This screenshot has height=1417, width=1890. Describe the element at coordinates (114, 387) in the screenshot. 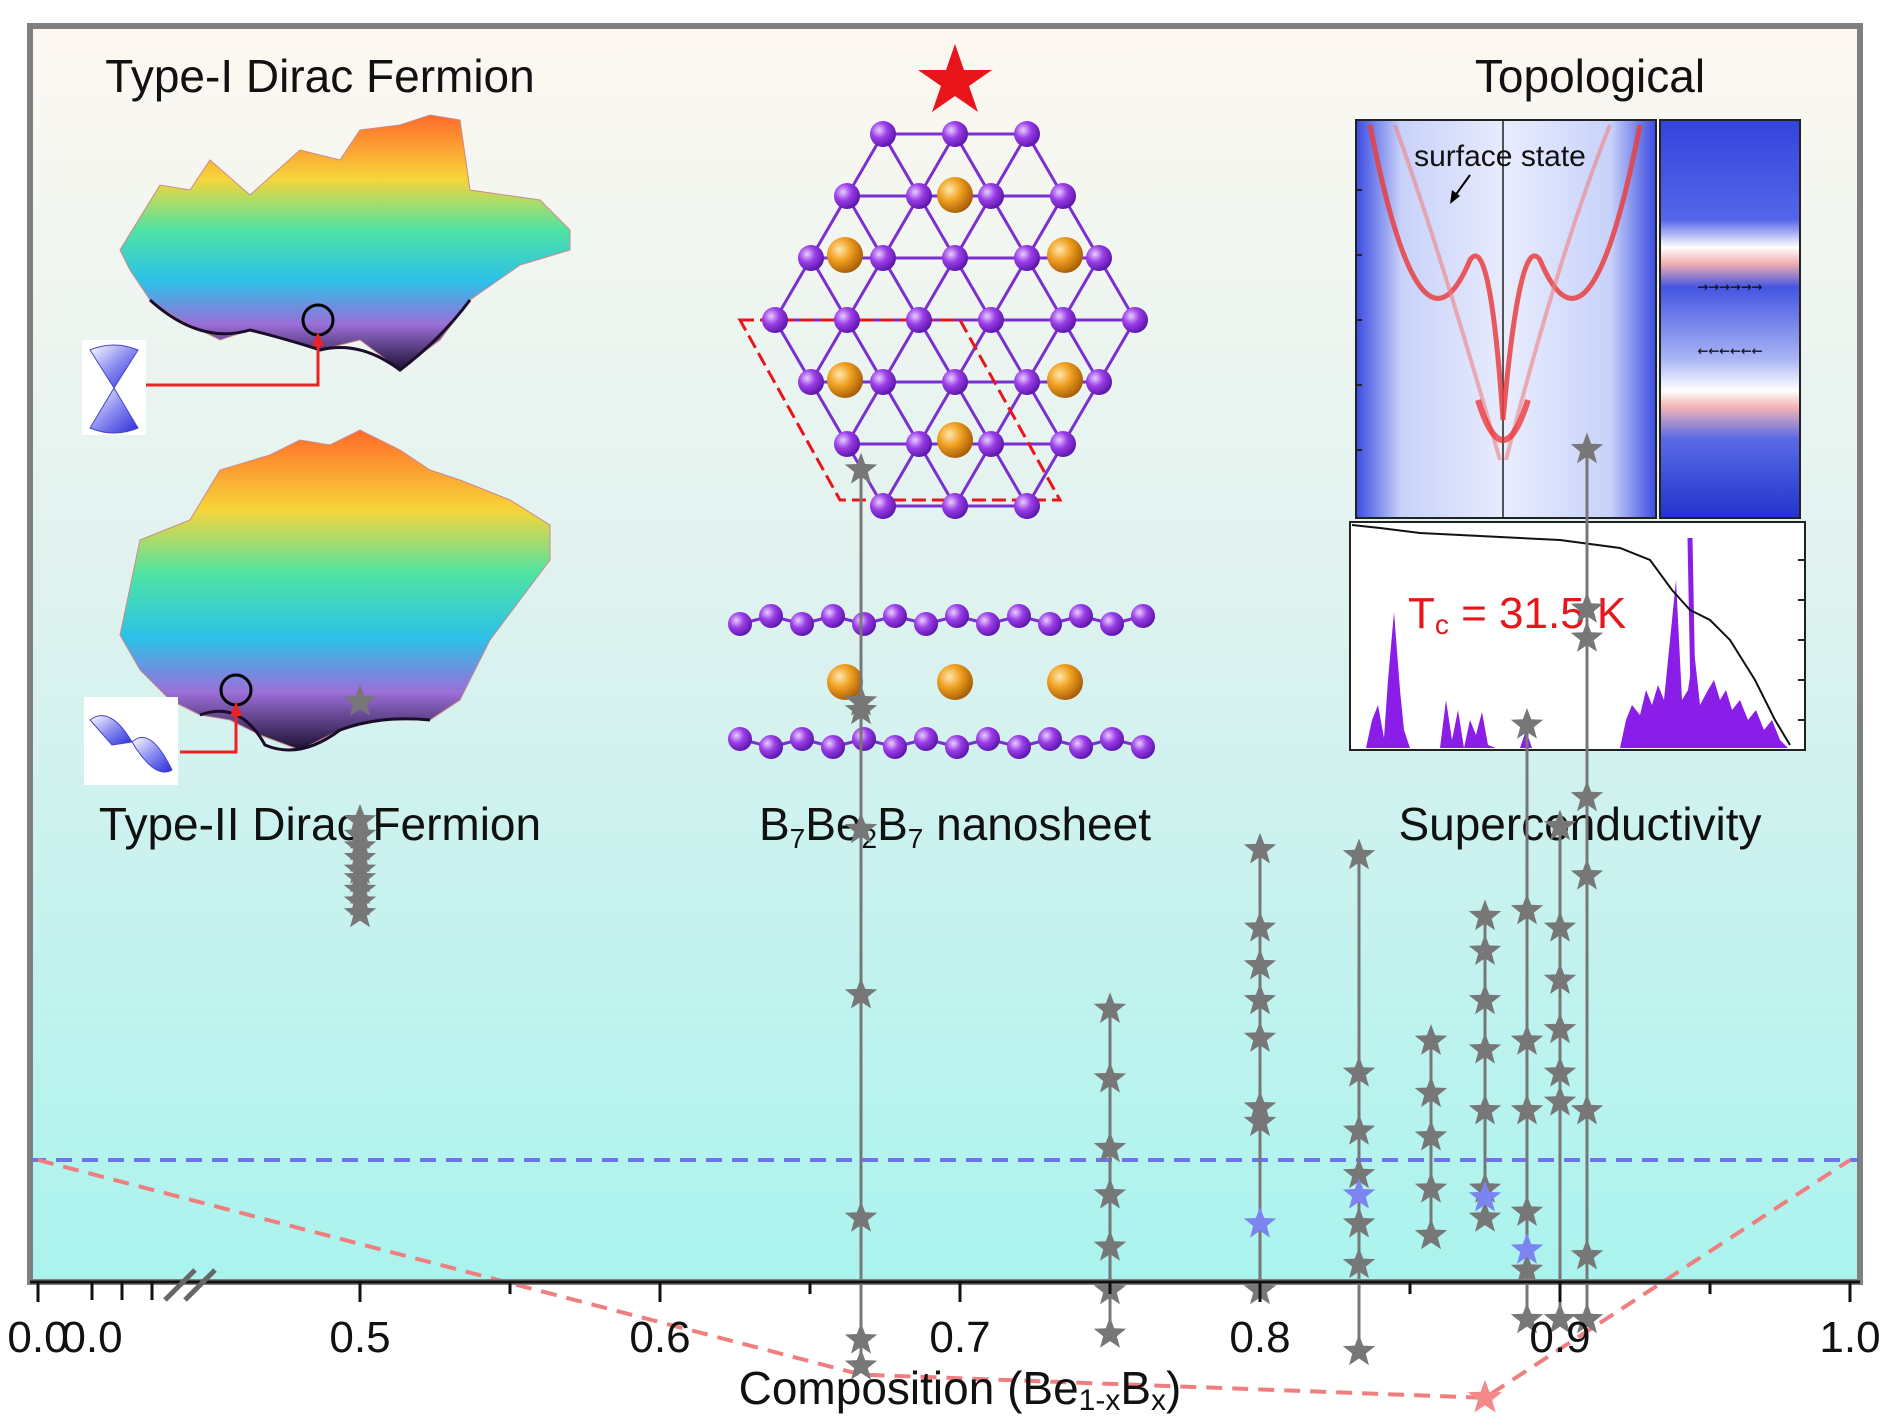

I see `type-i-cone-icon` at that location.